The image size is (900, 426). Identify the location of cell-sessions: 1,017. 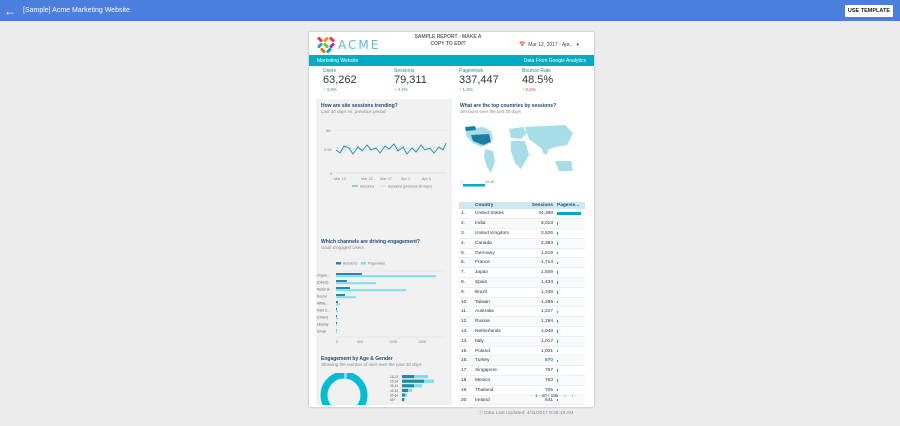
(538, 341).